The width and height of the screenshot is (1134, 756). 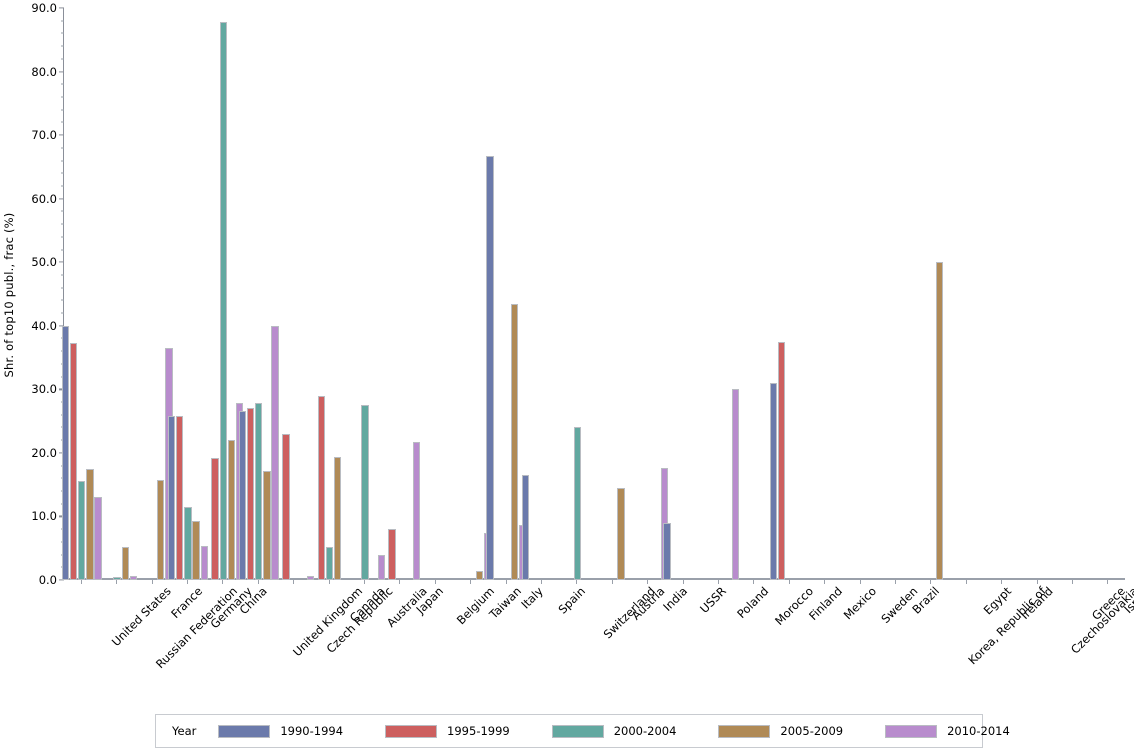 What do you see at coordinates (801, 731) in the screenshot?
I see `legend-item: 2005-2009` at bounding box center [801, 731].